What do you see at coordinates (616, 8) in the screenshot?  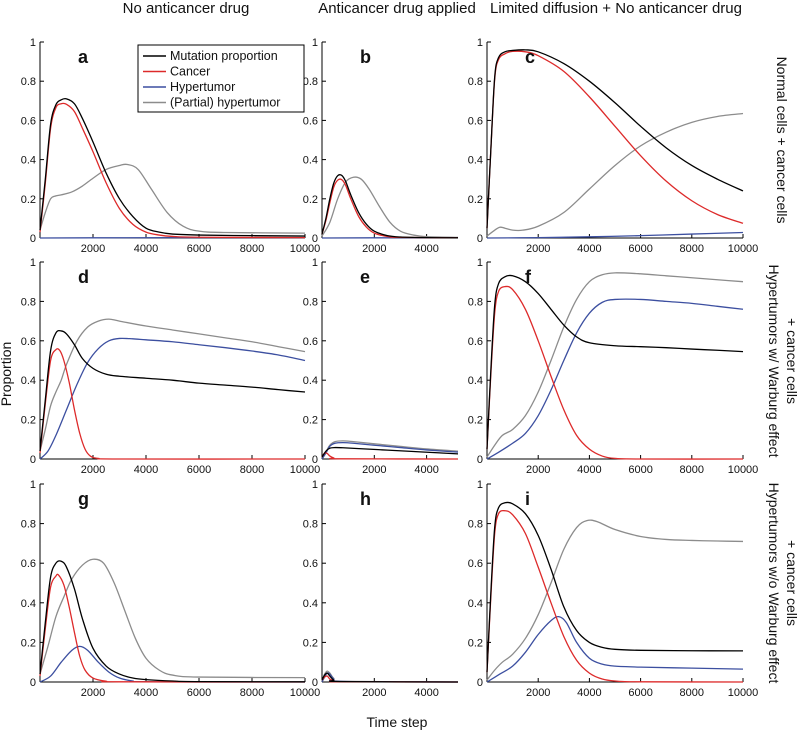 I see `column-title-3: Limited diffusion + No anticancer drug` at bounding box center [616, 8].